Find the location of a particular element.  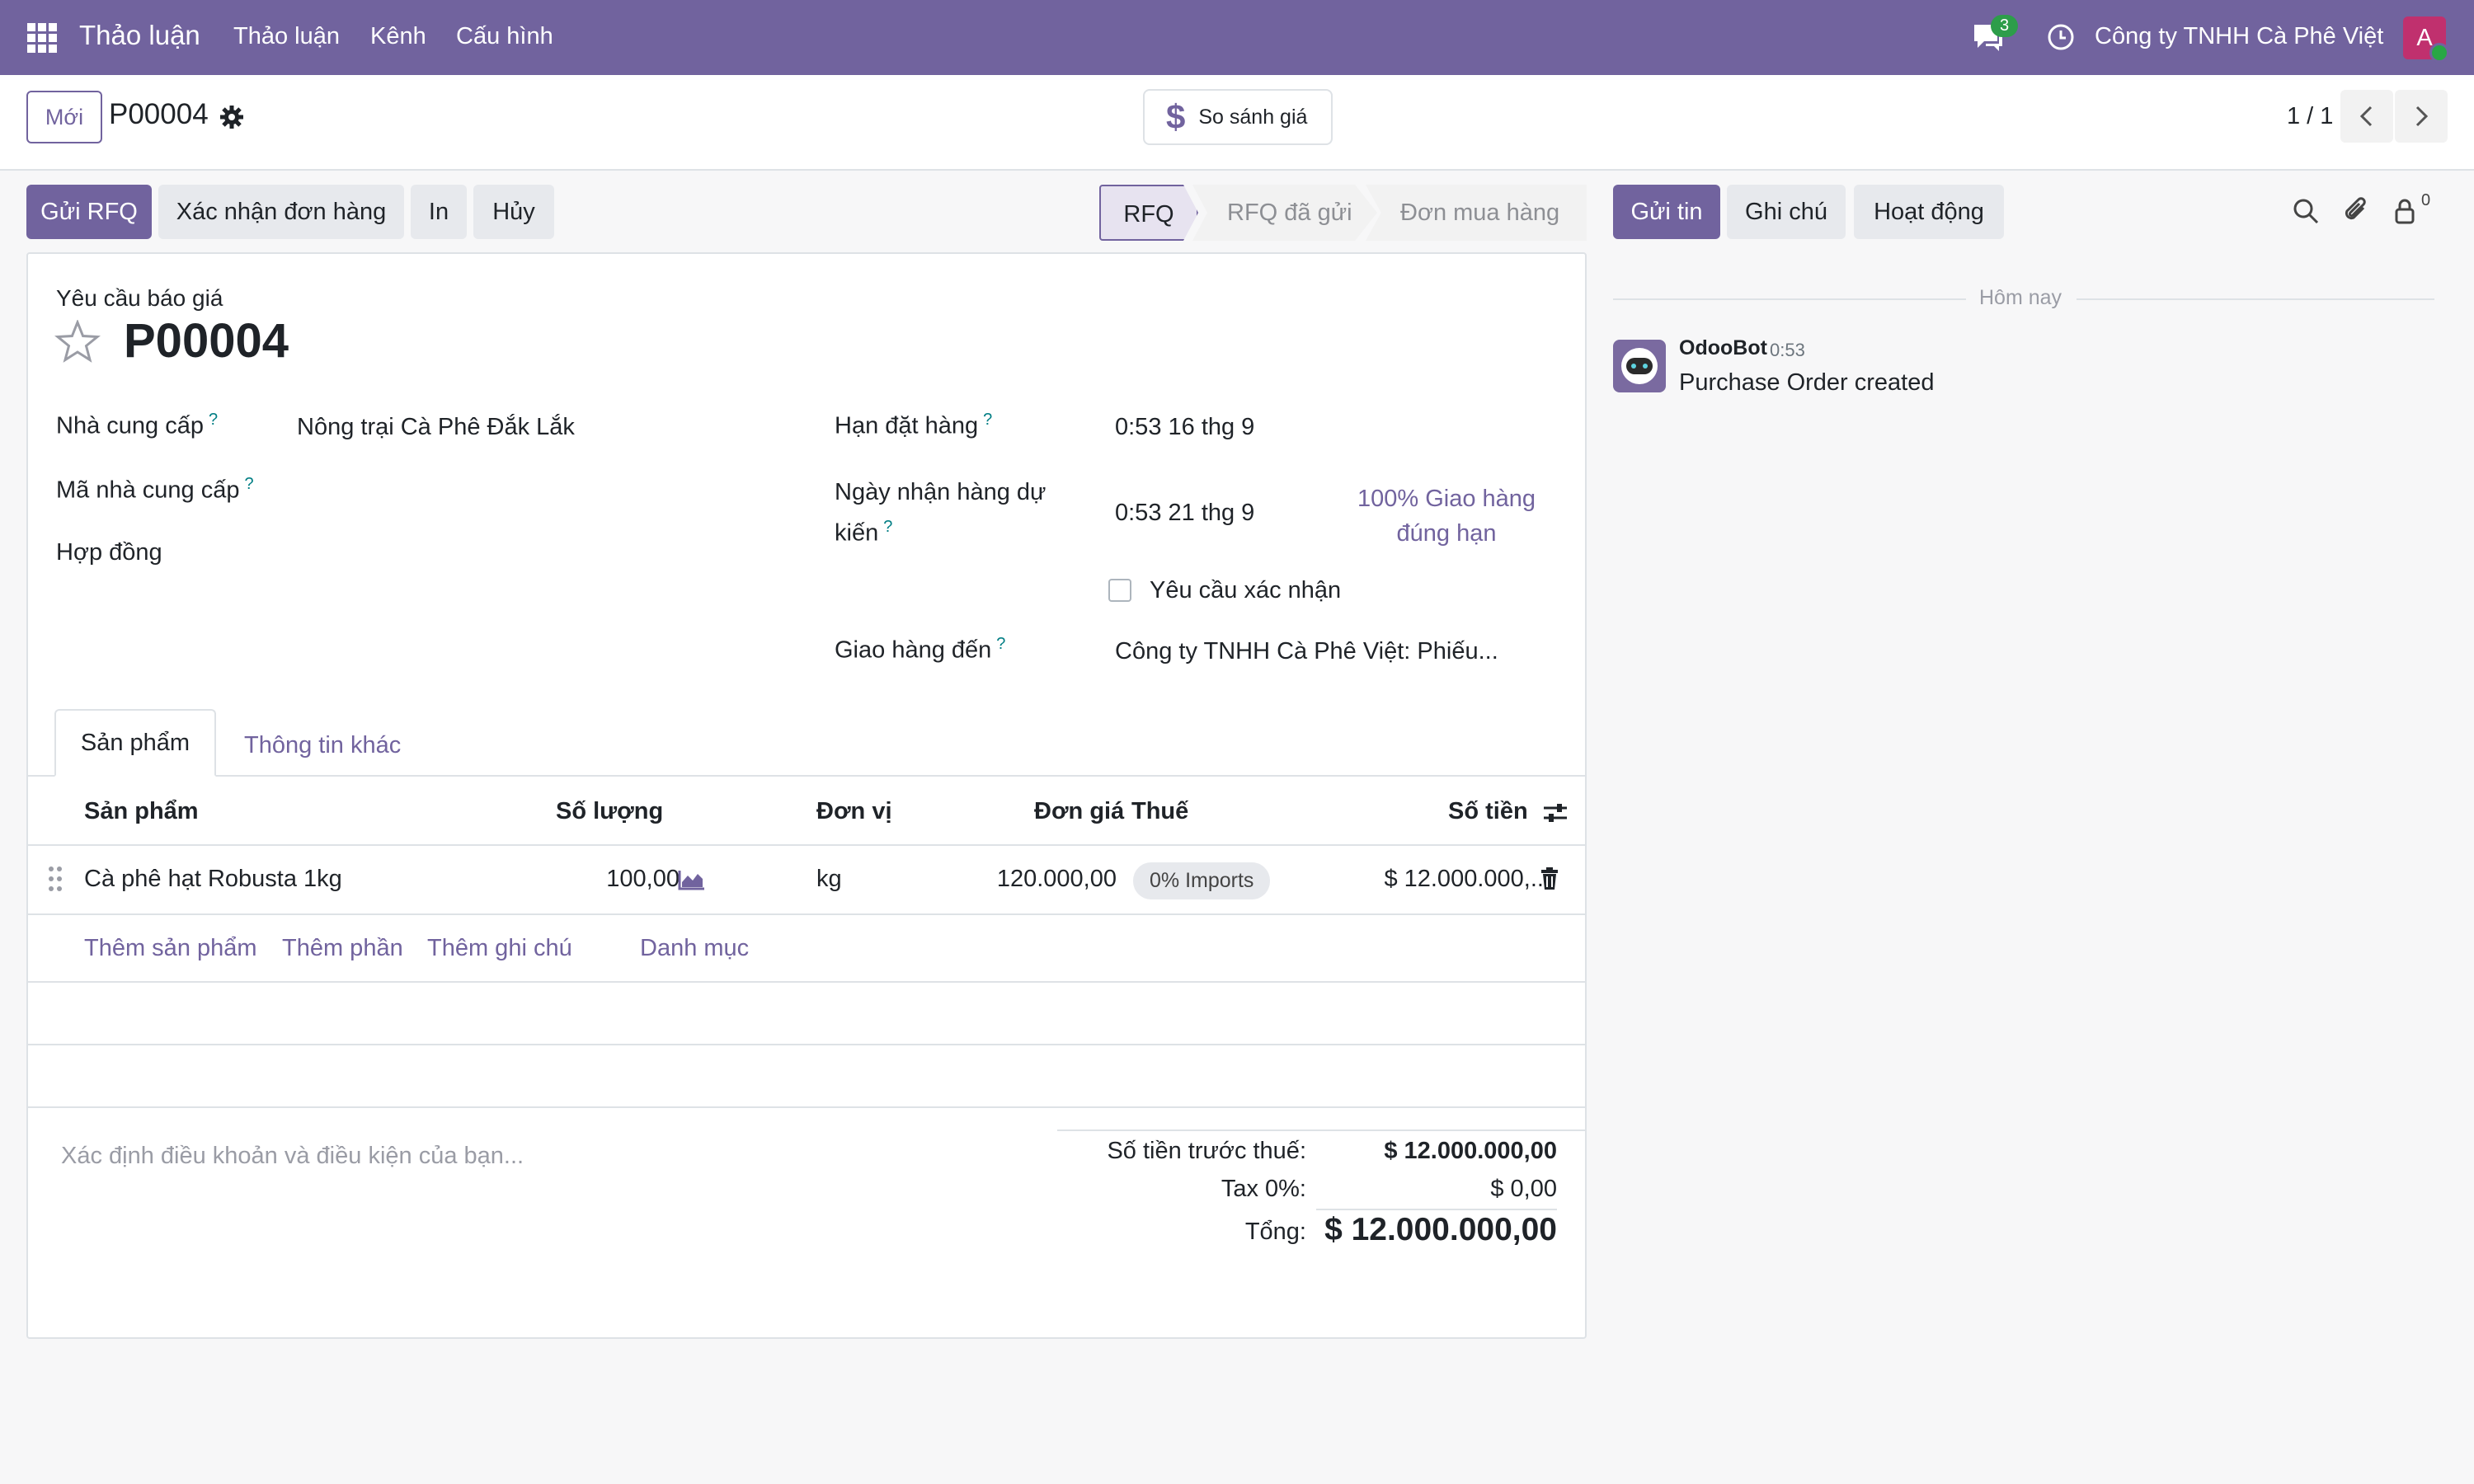

column-subtotal: Số tiền is located at coordinates (1488, 811).